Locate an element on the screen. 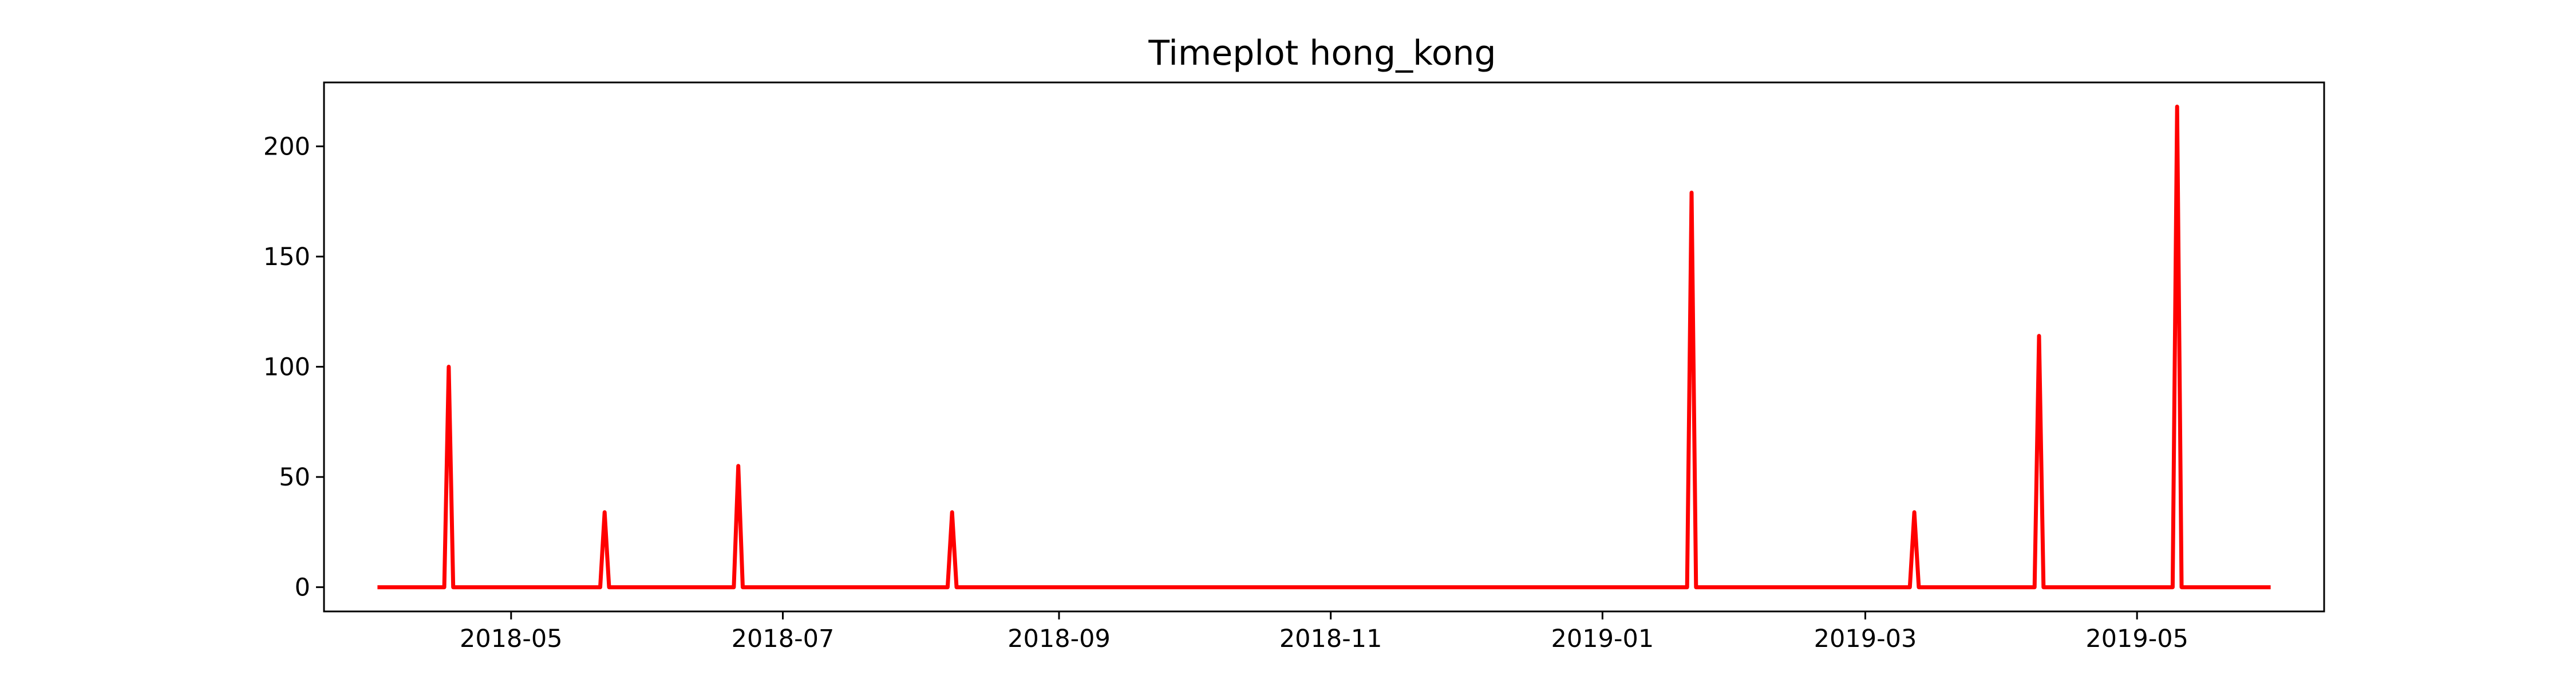 The height and width of the screenshot is (687, 2576). y-axis: 0 50 100 150 200 is located at coordinates (293, 368).